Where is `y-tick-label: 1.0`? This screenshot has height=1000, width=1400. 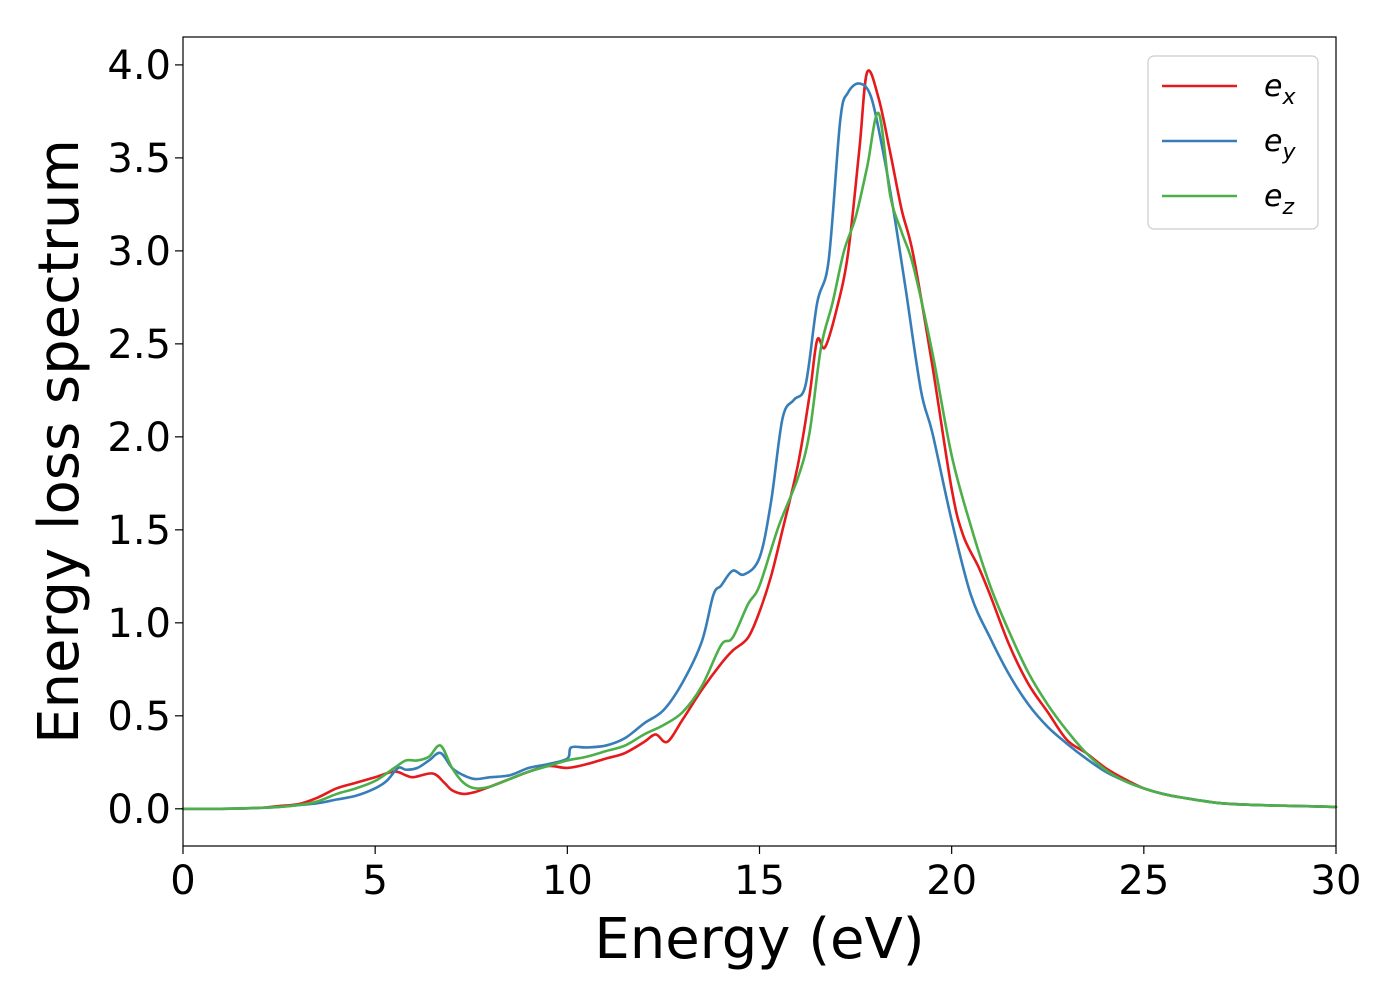 y-tick-label: 1.0 is located at coordinates (139, 624).